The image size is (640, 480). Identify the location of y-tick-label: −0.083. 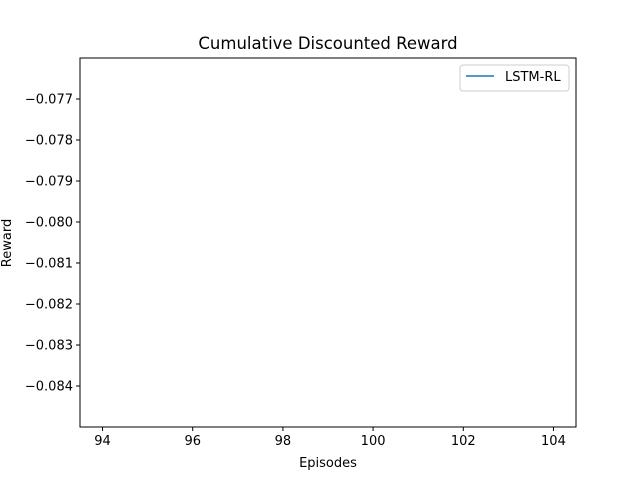
(49, 346).